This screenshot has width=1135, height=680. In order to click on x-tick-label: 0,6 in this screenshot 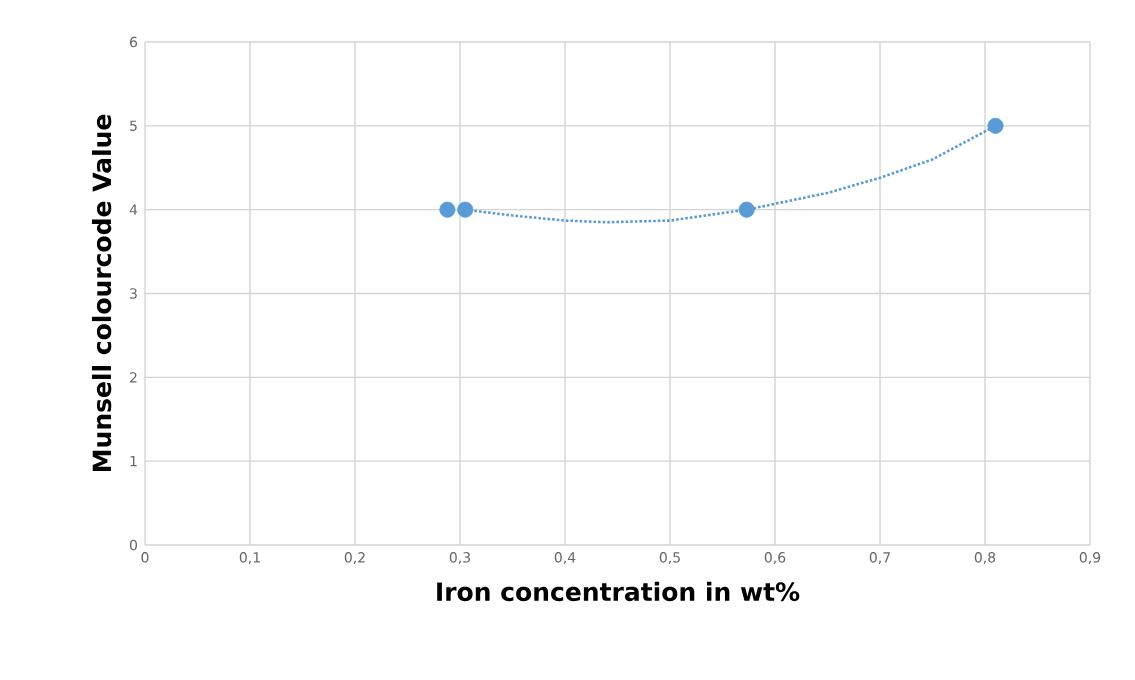, I will do `click(775, 558)`.